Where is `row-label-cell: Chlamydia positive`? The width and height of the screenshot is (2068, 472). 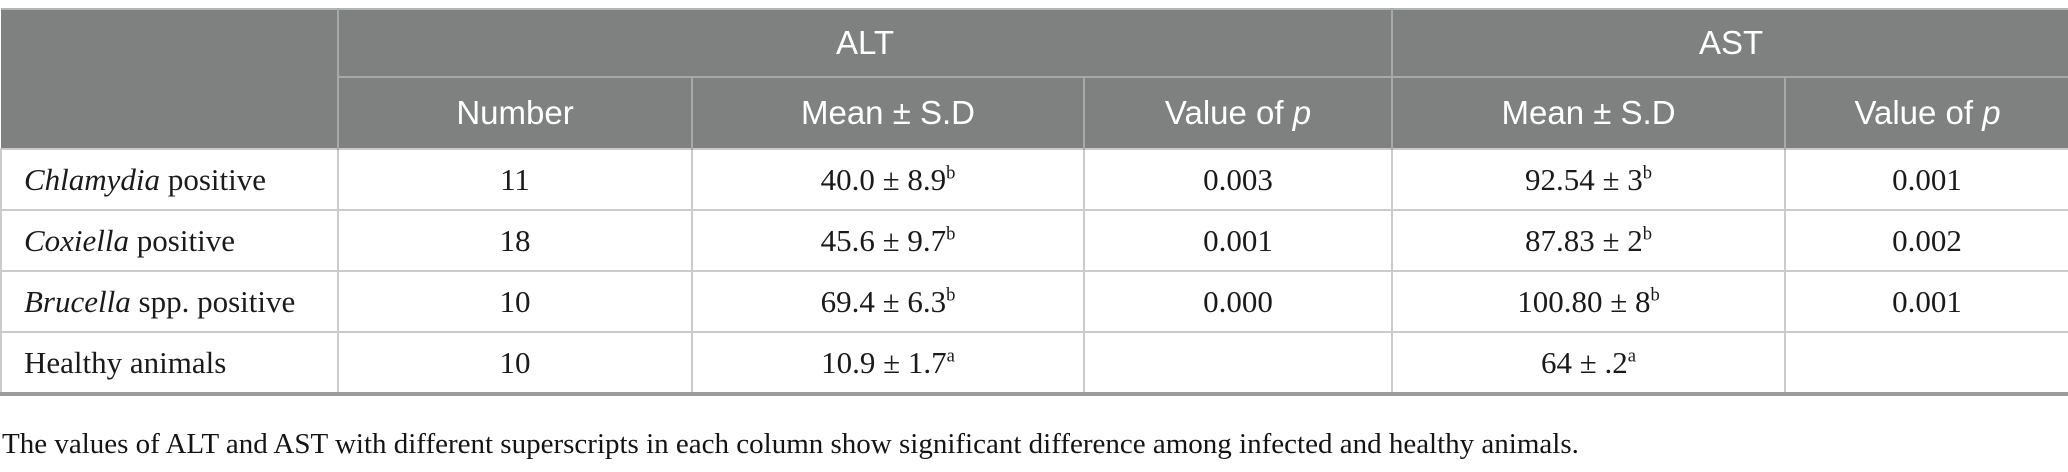
row-label-cell: Chlamydia positive is located at coordinates (169, 179).